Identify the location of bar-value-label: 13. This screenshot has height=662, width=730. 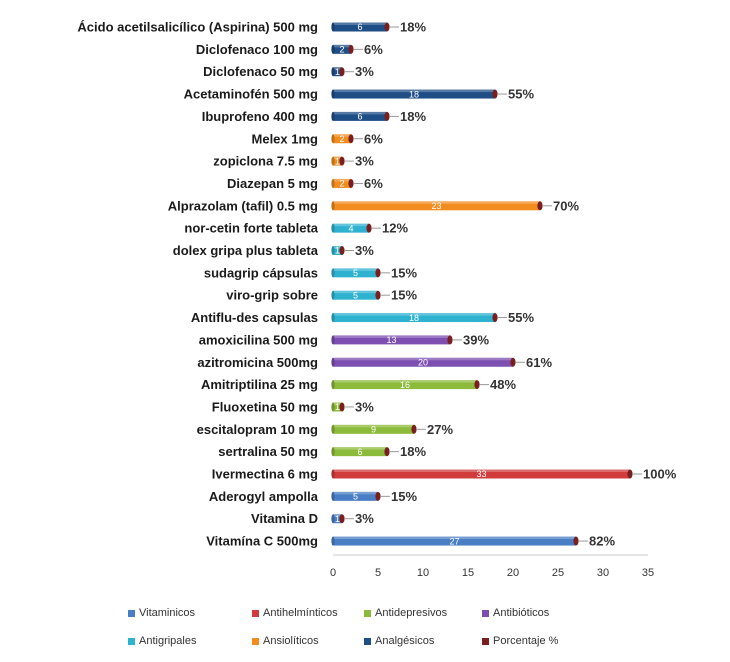
(391, 340).